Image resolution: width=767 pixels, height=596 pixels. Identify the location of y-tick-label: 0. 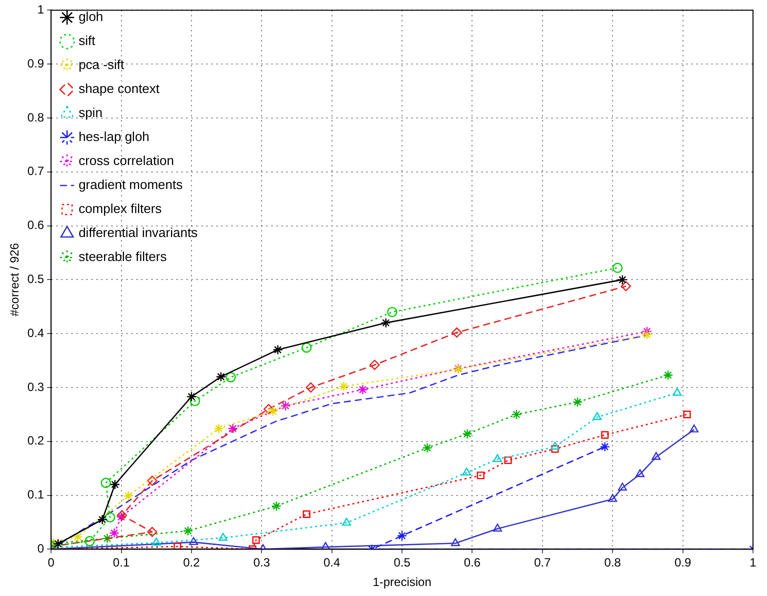
(40, 549).